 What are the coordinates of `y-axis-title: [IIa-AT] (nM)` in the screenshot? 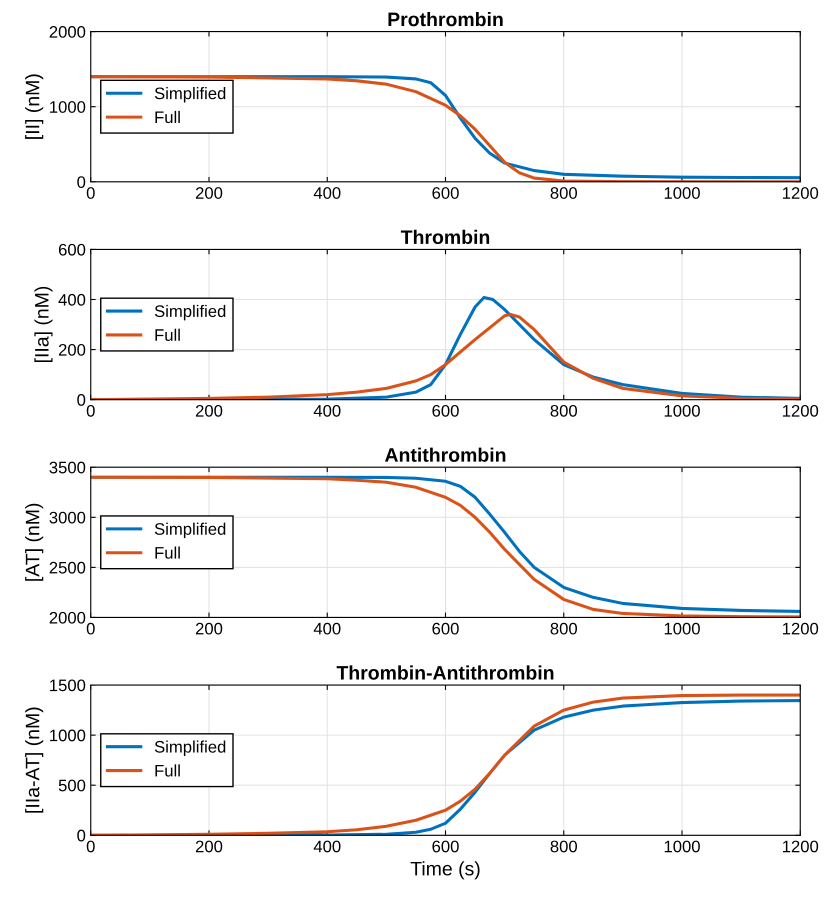 It's located at (34, 760).